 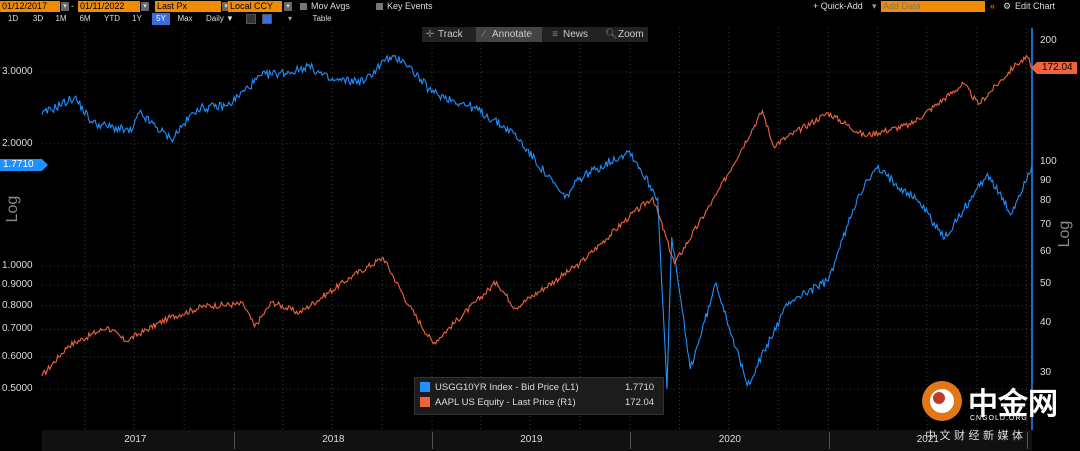 What do you see at coordinates (1054, 68) in the screenshot?
I see `aapl-last-value-badge: 172.04` at bounding box center [1054, 68].